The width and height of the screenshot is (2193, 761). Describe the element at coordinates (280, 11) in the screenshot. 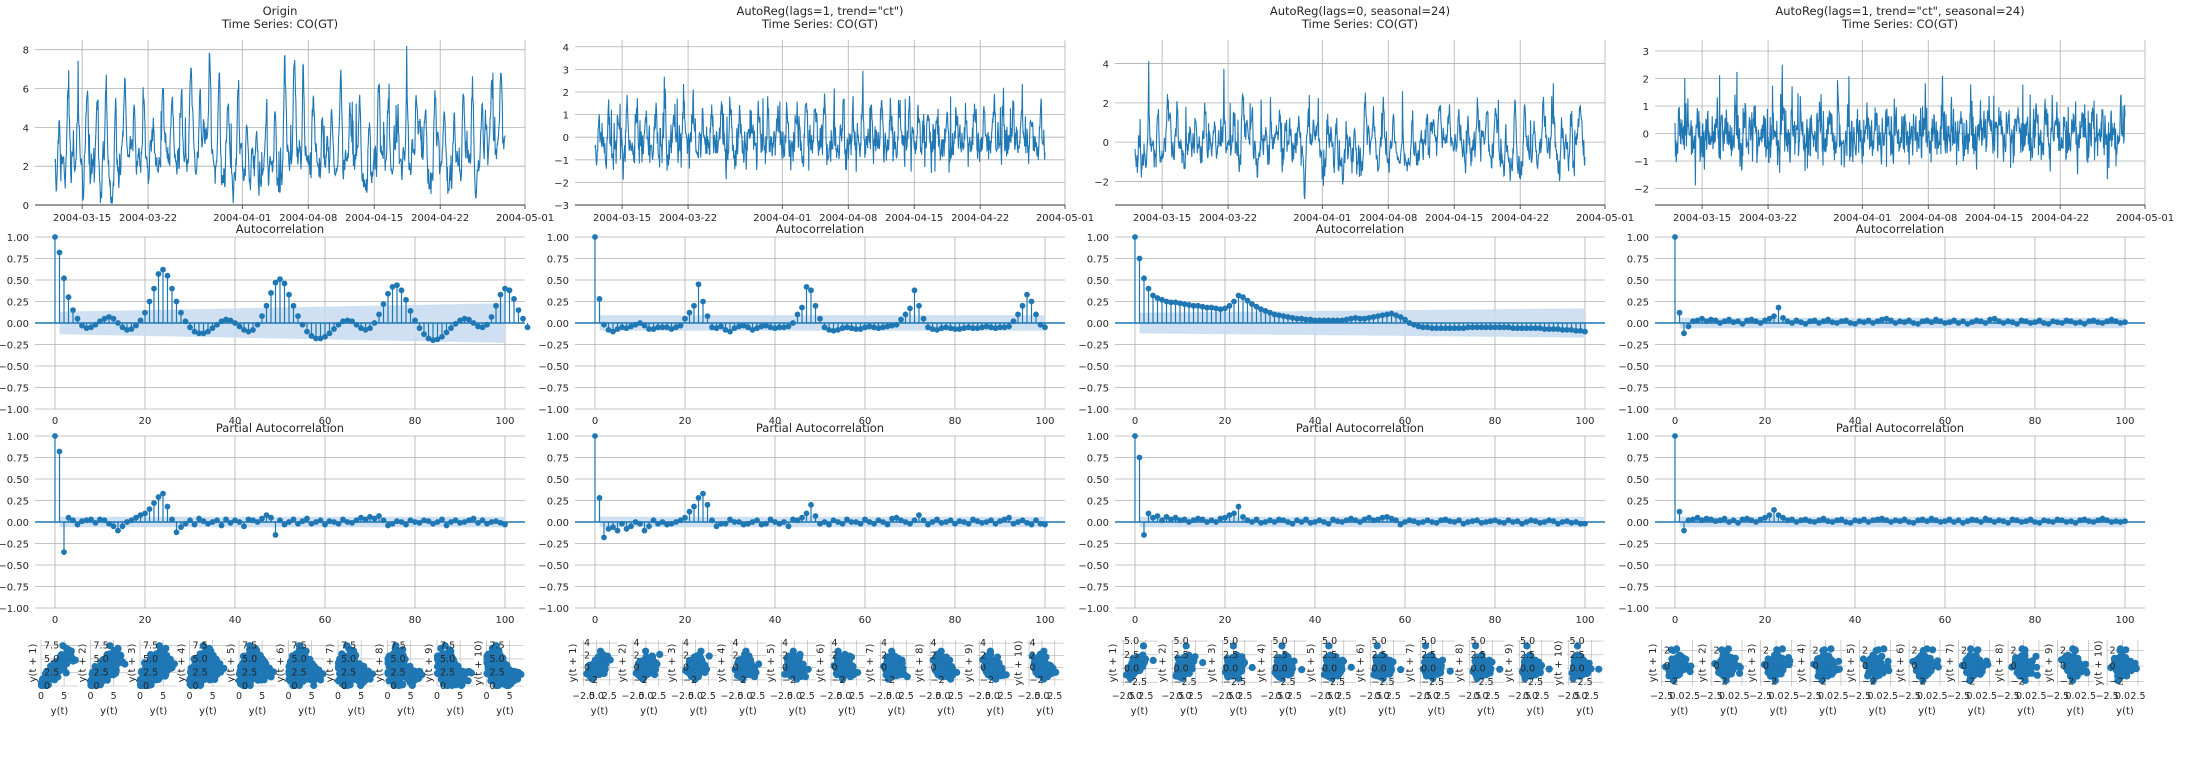

I see `column-title: Origin` at that location.